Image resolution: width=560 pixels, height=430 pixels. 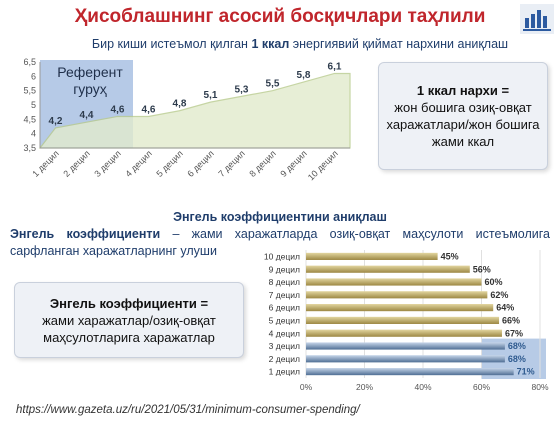 I want to click on bar-category-label: 5 децил, so click(x=284, y=320).